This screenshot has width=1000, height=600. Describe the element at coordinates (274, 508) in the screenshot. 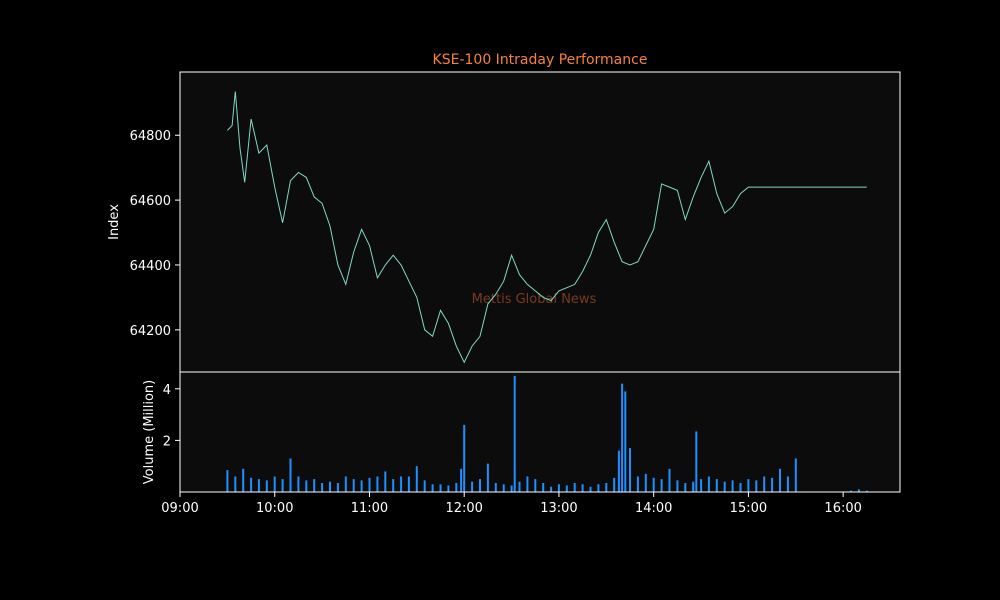

I see `x-tick-label: 10:00` at that location.